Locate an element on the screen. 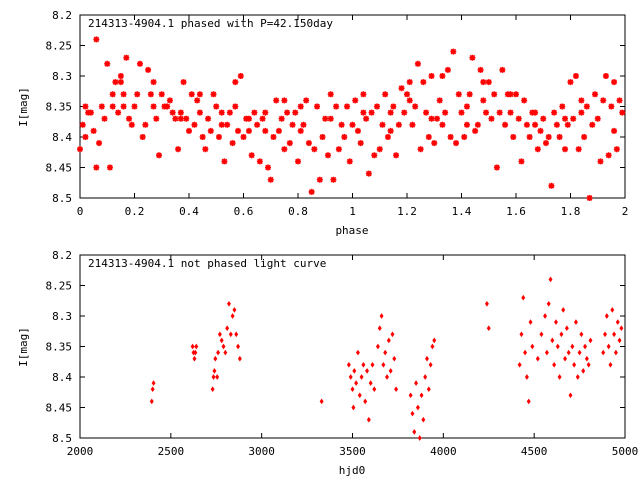  x-tick-label: 1.4 is located at coordinates (462, 211).